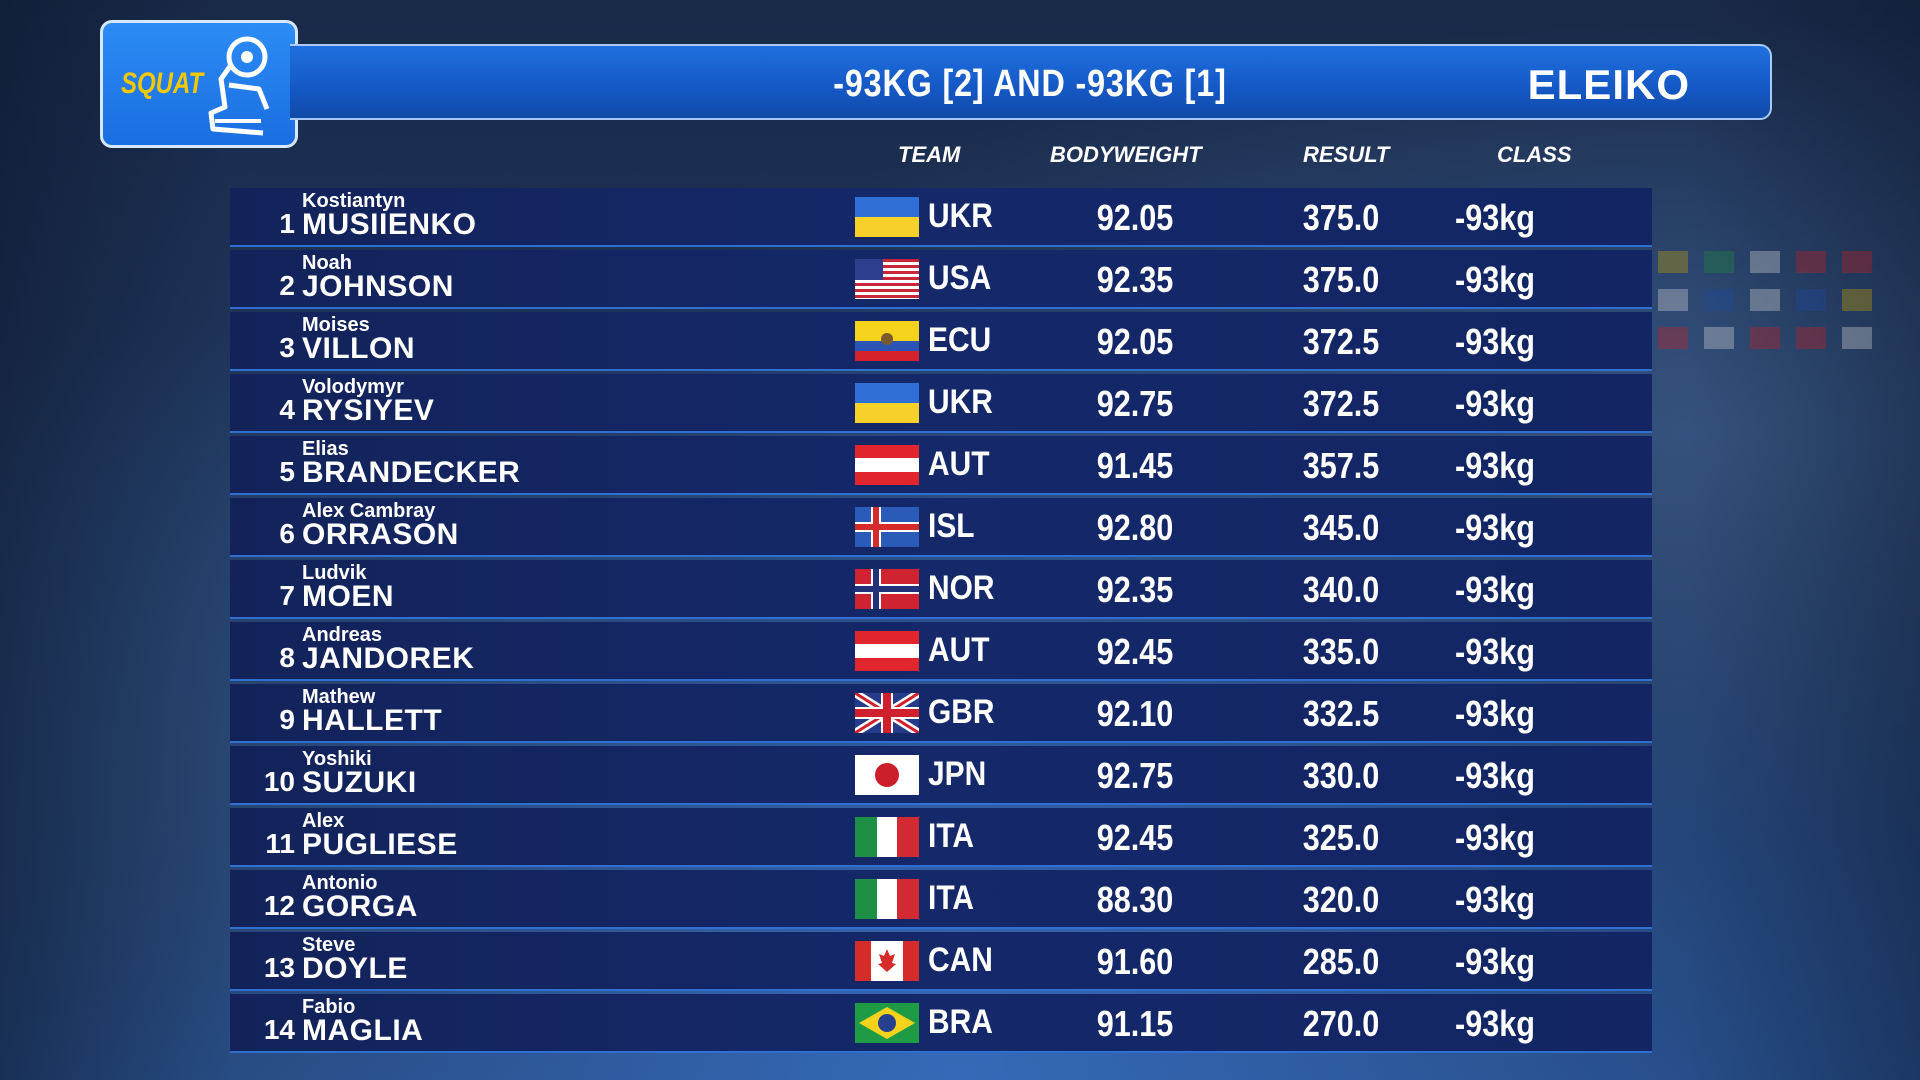 The image size is (1920, 1080). Describe the element at coordinates (363, 1030) in the screenshot. I see `athlete-last-name: MAGLIA` at that location.